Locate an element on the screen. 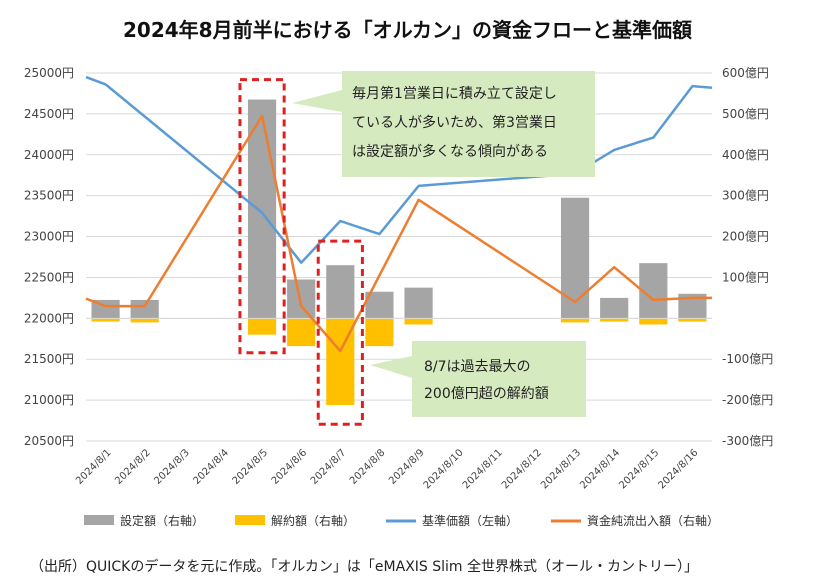 The height and width of the screenshot is (587, 815). highlight-boxes is located at coordinates (301, 252).